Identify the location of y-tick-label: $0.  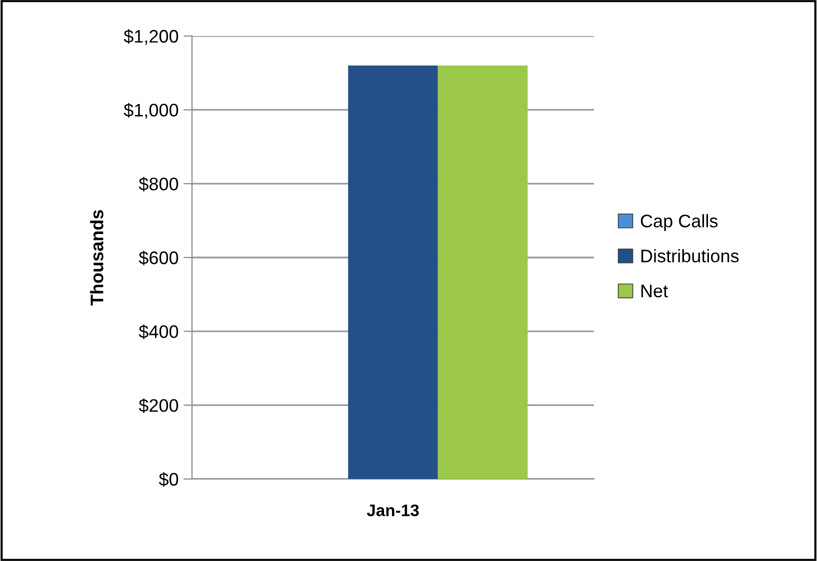
(168, 479).